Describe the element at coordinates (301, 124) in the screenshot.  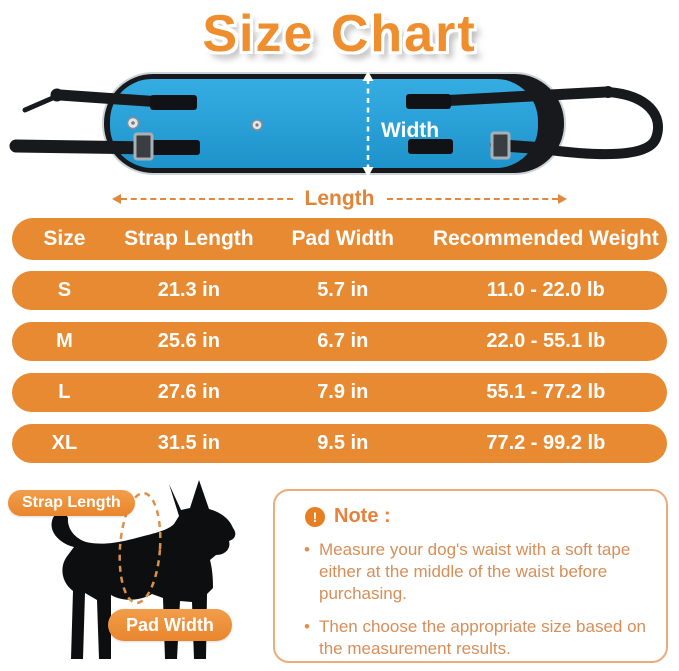
I see `strap-patches` at that location.